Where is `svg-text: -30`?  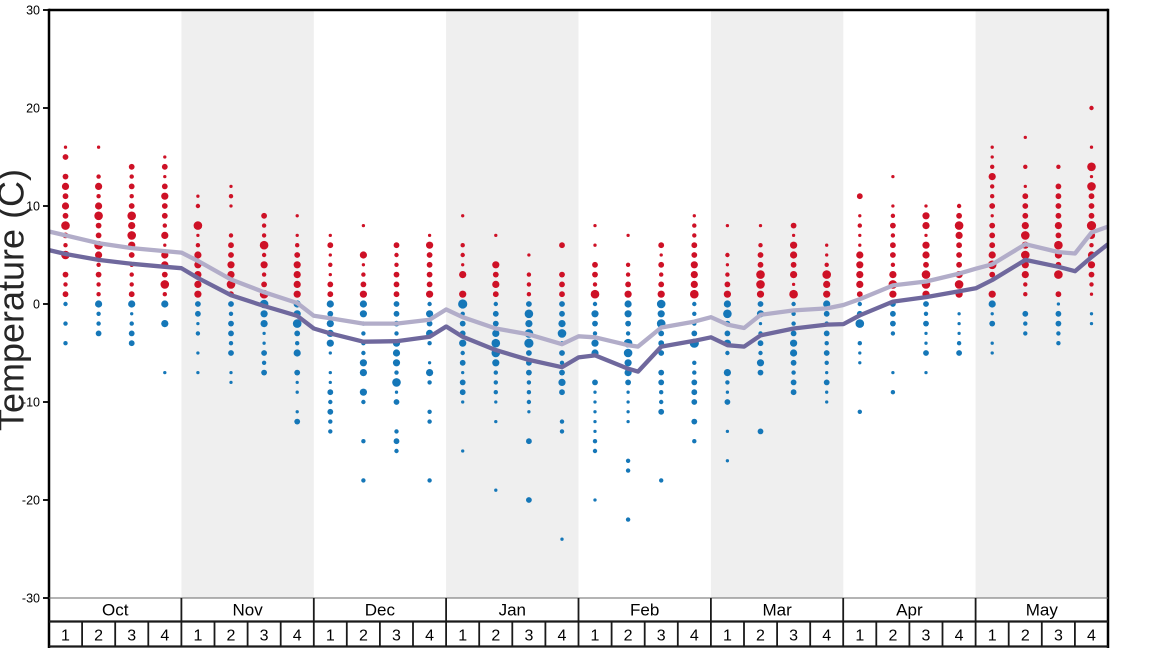 svg-text: -30 is located at coordinates (31, 599).